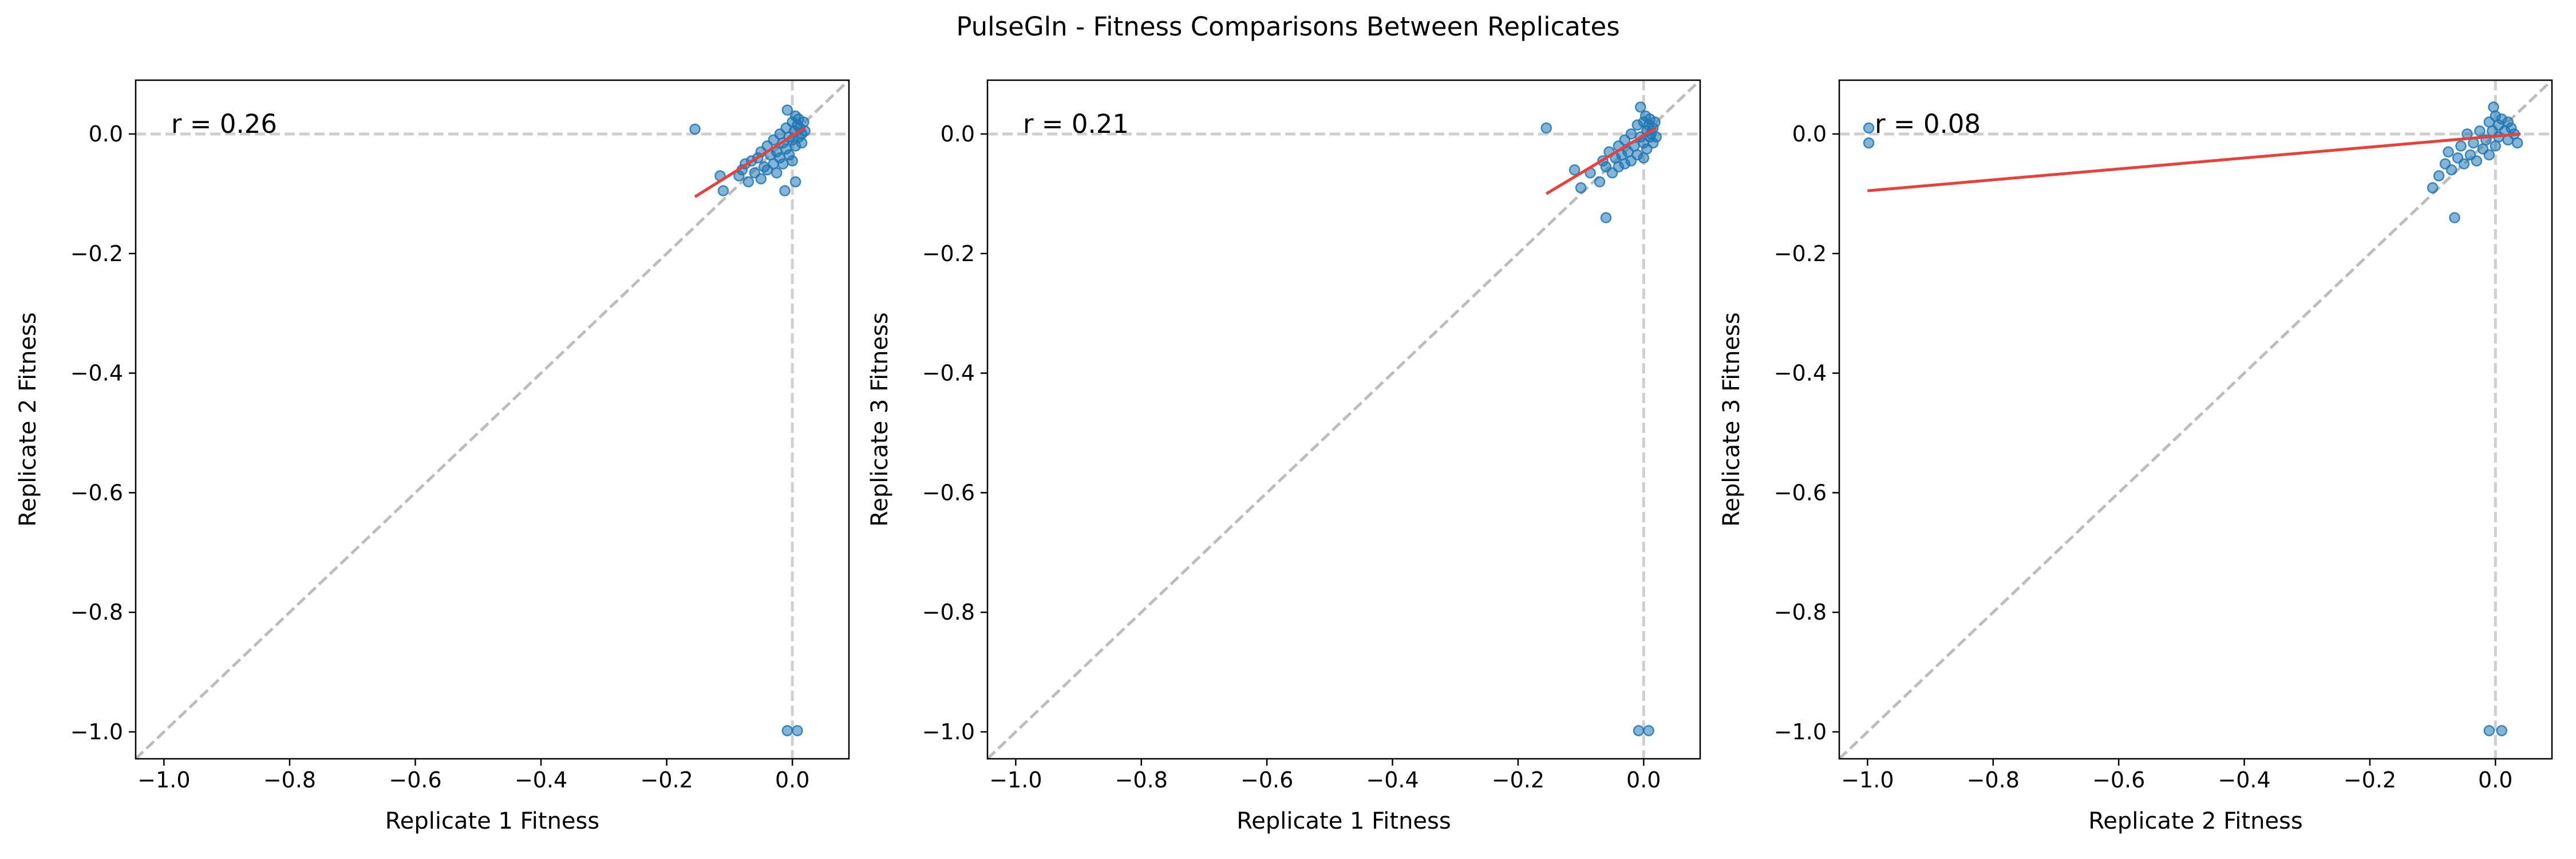 This screenshot has width=2576, height=859. I want to click on correlation-annotation: r = 0.26, so click(224, 124).